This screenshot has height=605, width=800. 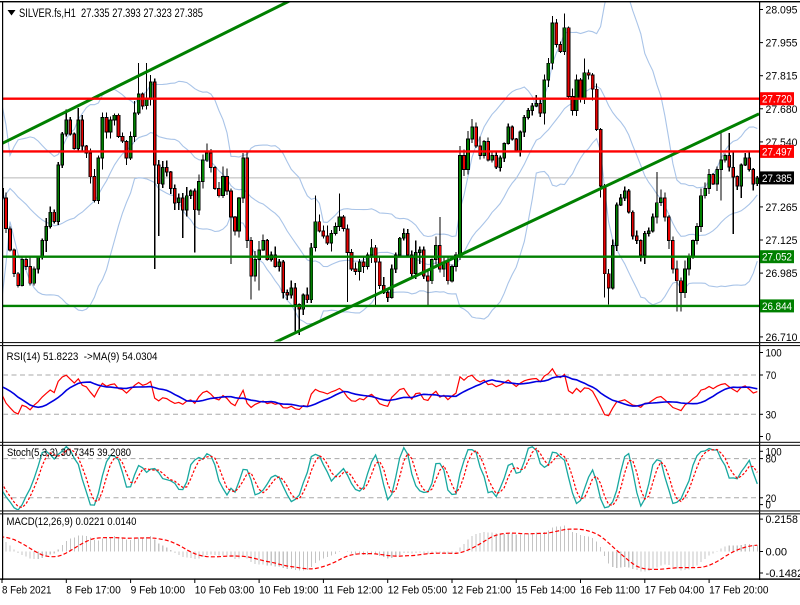 I want to click on svg-text: 27.720, so click(x=777, y=100).